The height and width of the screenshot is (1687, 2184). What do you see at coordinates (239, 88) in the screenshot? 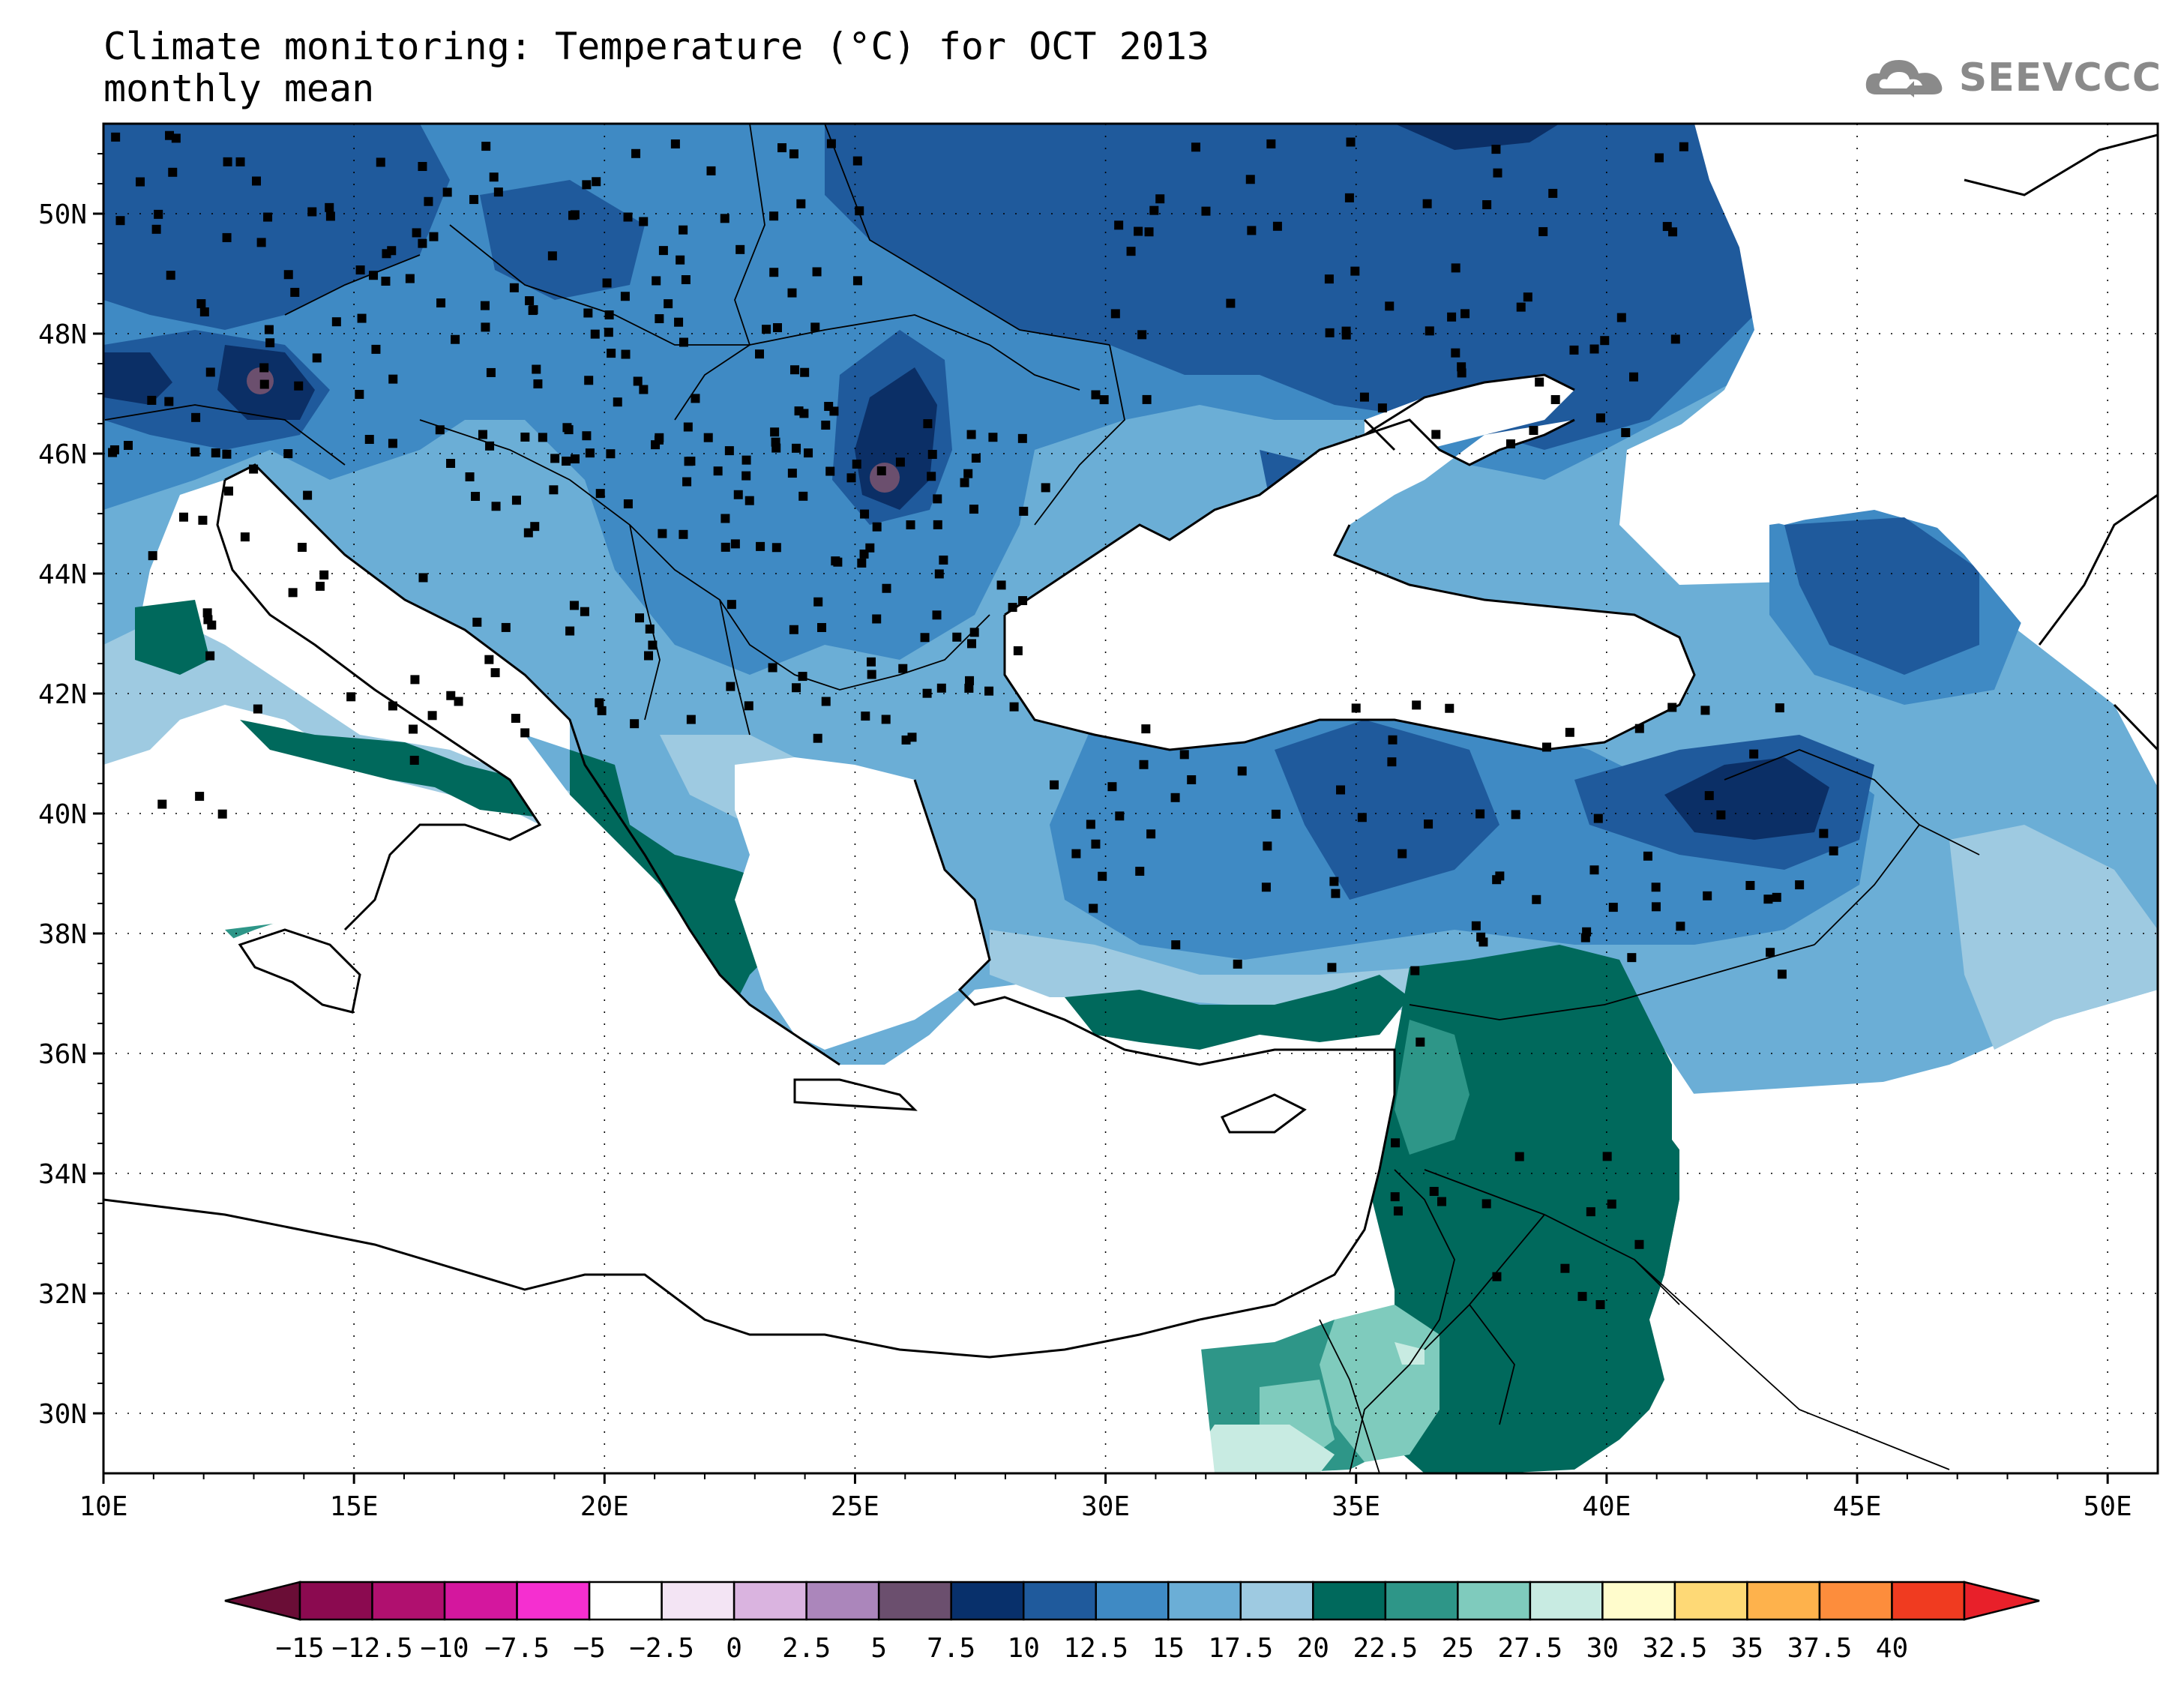
I see `map-subtitle: monthly mean` at bounding box center [239, 88].